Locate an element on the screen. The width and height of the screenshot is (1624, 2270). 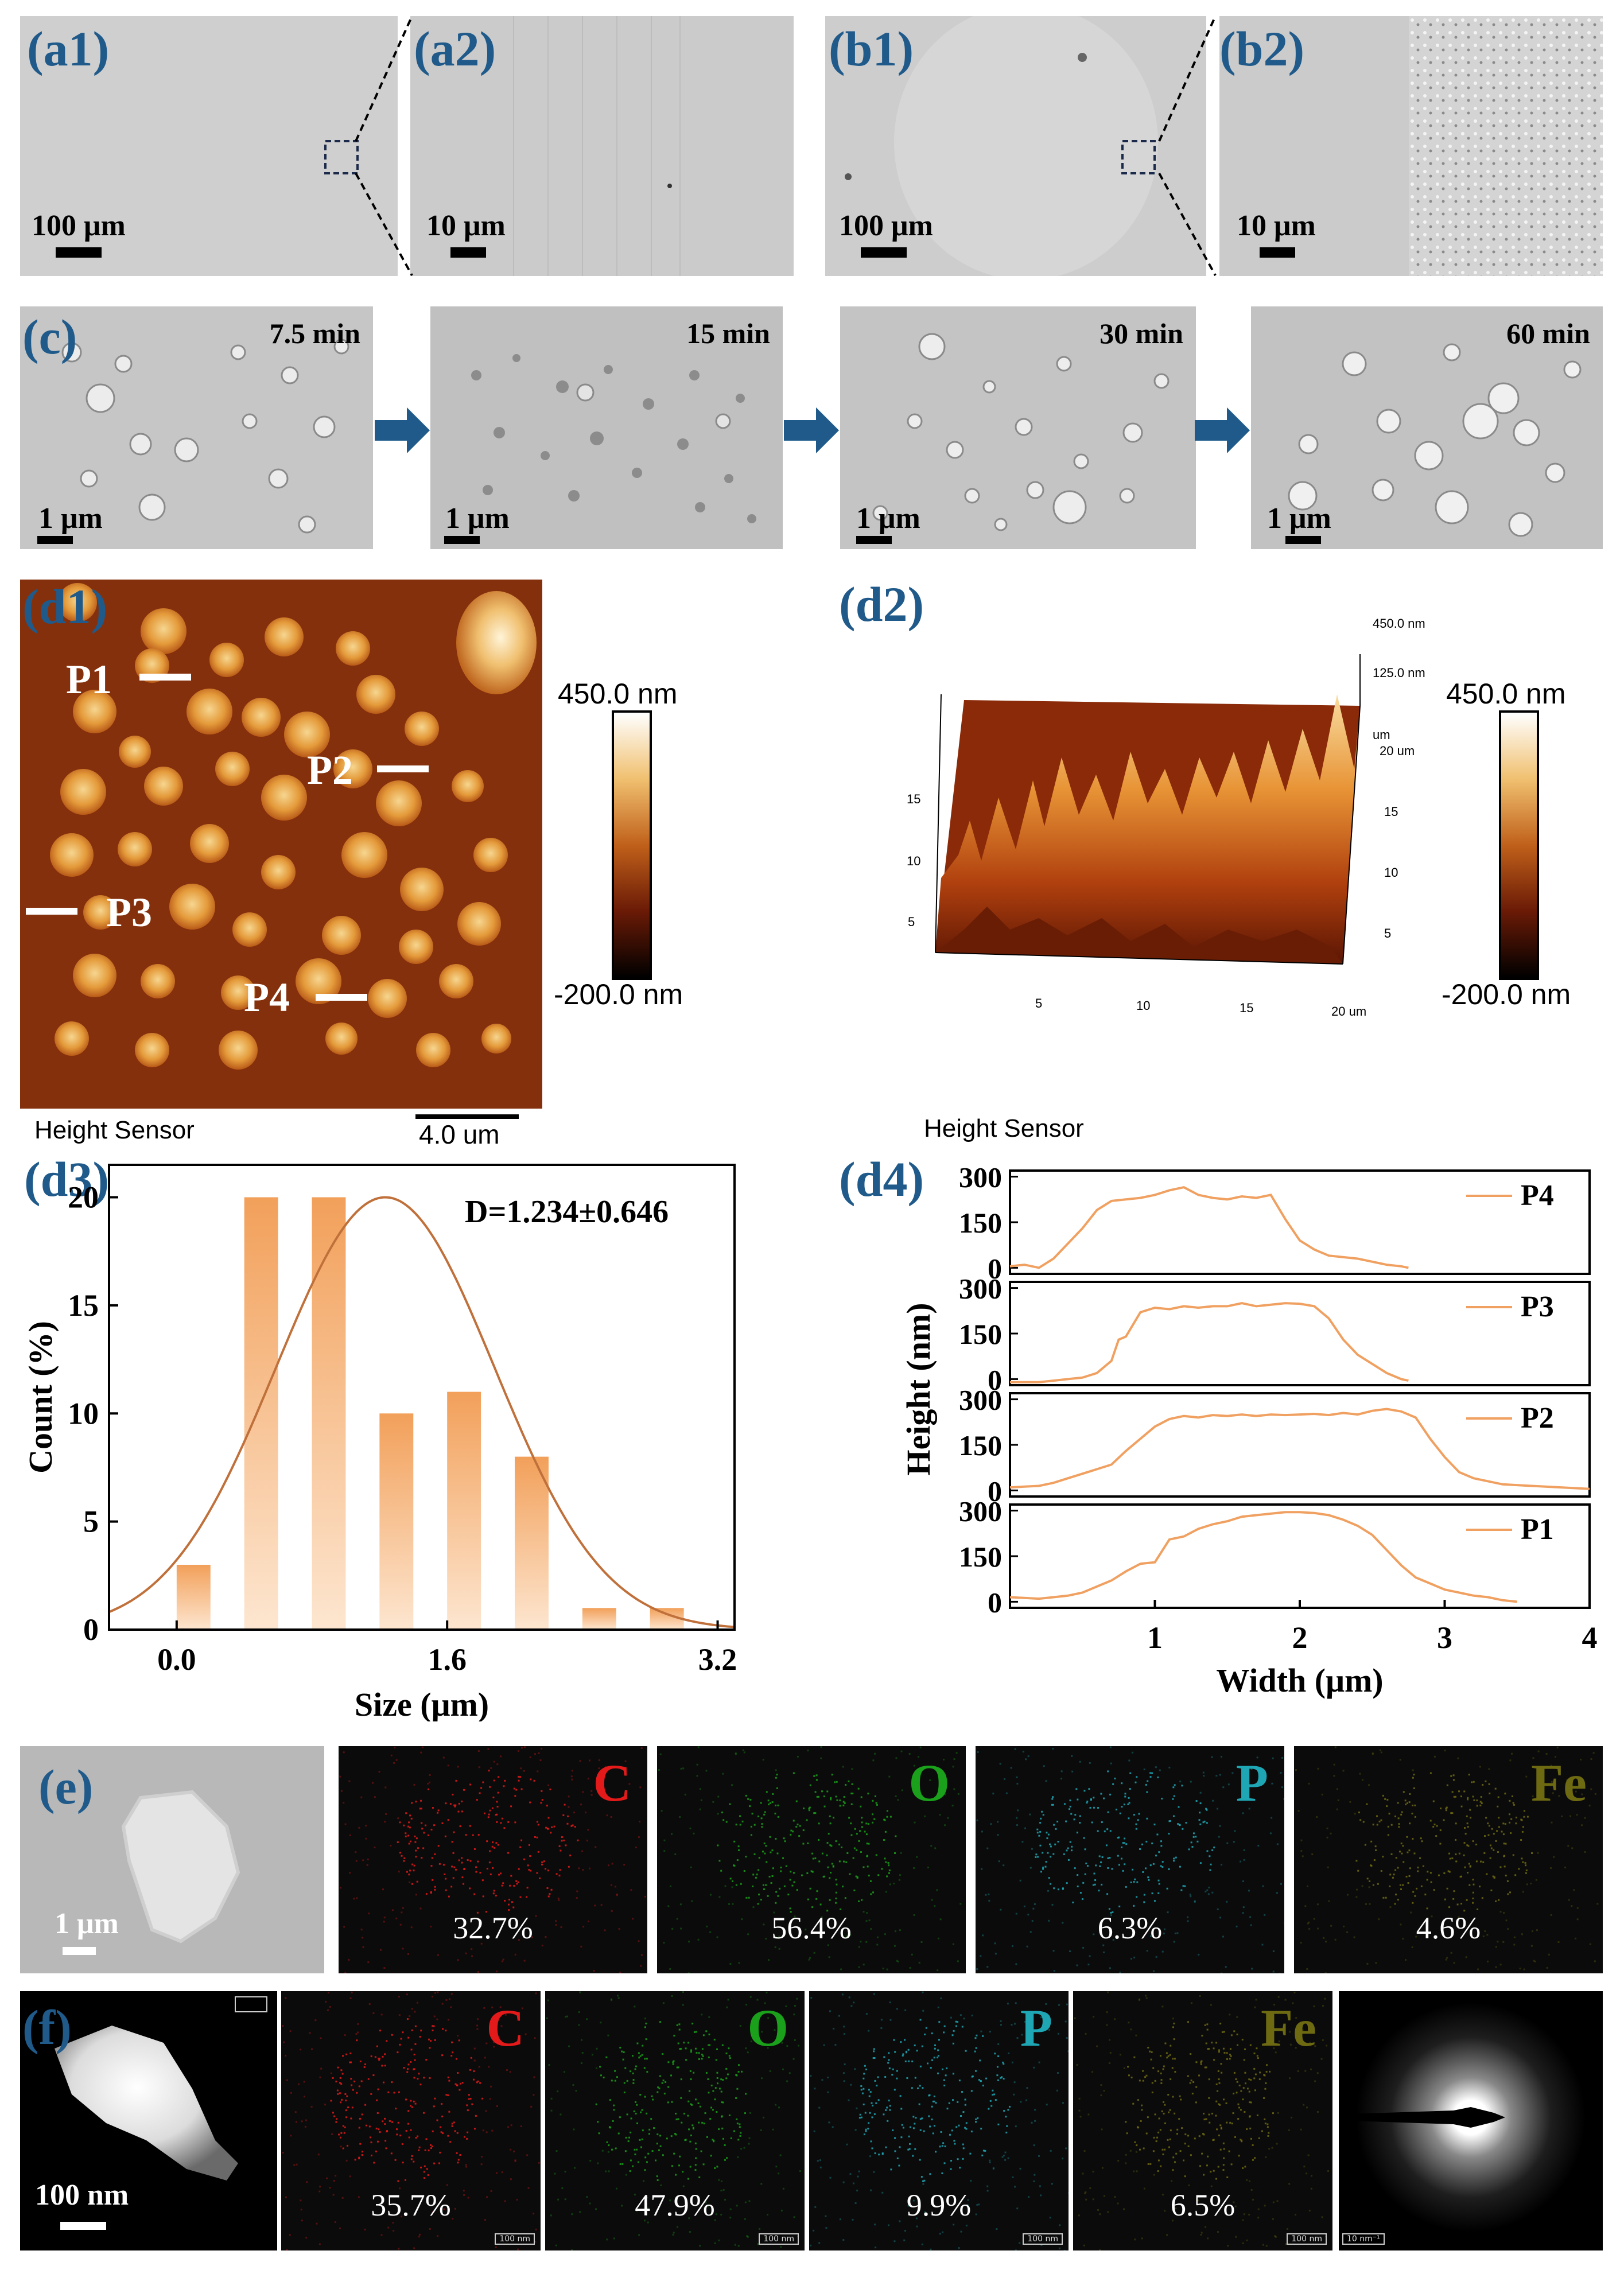
scale-bar-label: 4.0 um is located at coordinates (460, 1134).